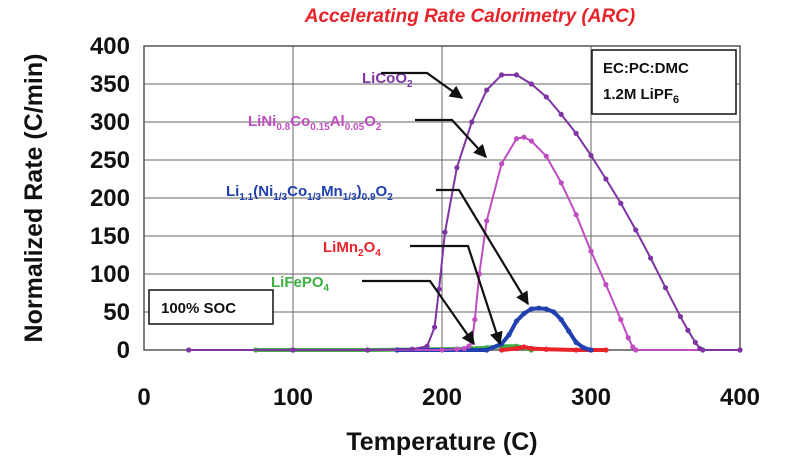 This screenshot has height=476, width=793. What do you see at coordinates (34, 198) in the screenshot?
I see `y-axis-label: Normalized Rate (C/min)` at bounding box center [34, 198].